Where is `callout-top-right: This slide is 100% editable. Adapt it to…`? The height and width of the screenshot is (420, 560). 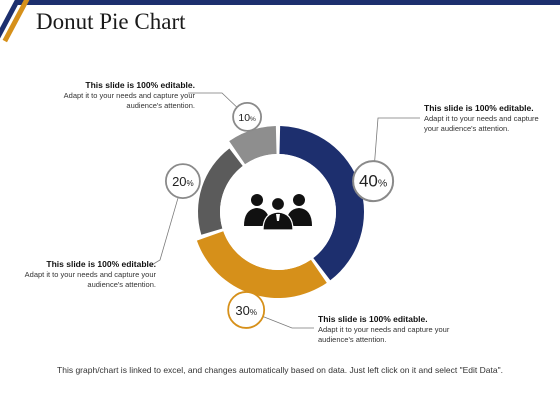
callout-top-right: This slide is 100% editable. Adapt it to… is located at coordinates (489, 118).